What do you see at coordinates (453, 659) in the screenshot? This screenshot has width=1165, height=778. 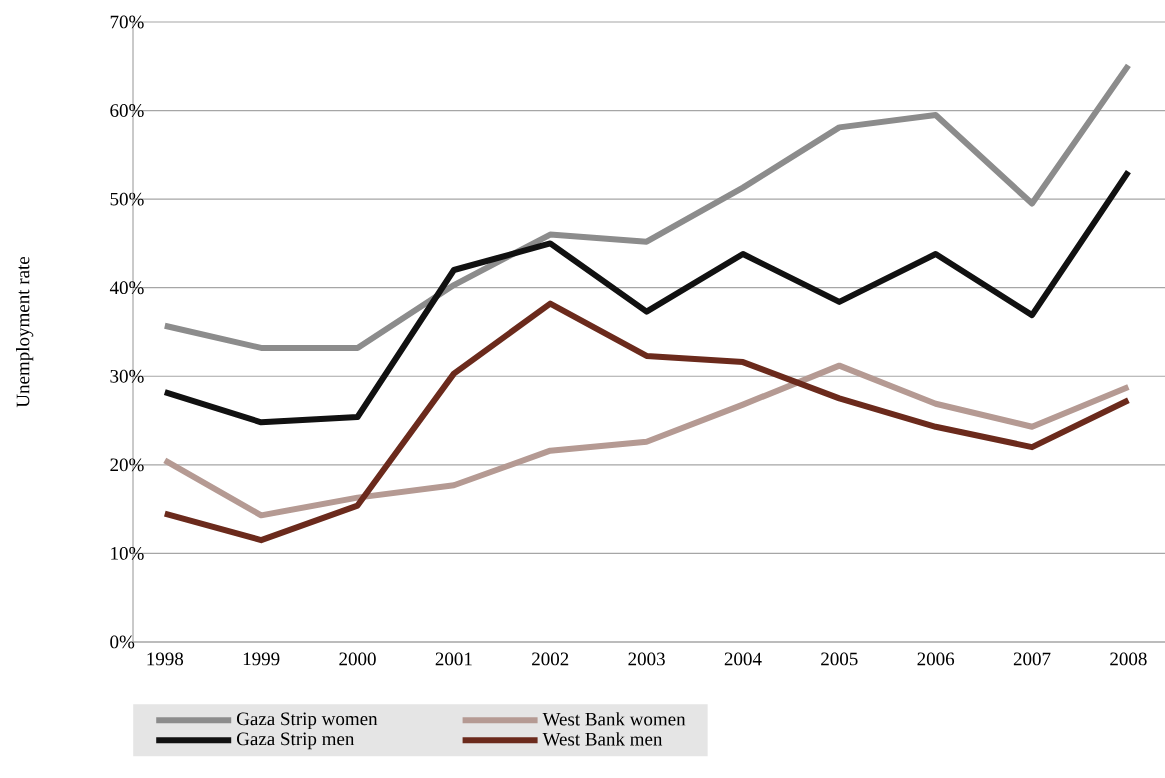 I see `x-tick-label: 2001` at bounding box center [453, 659].